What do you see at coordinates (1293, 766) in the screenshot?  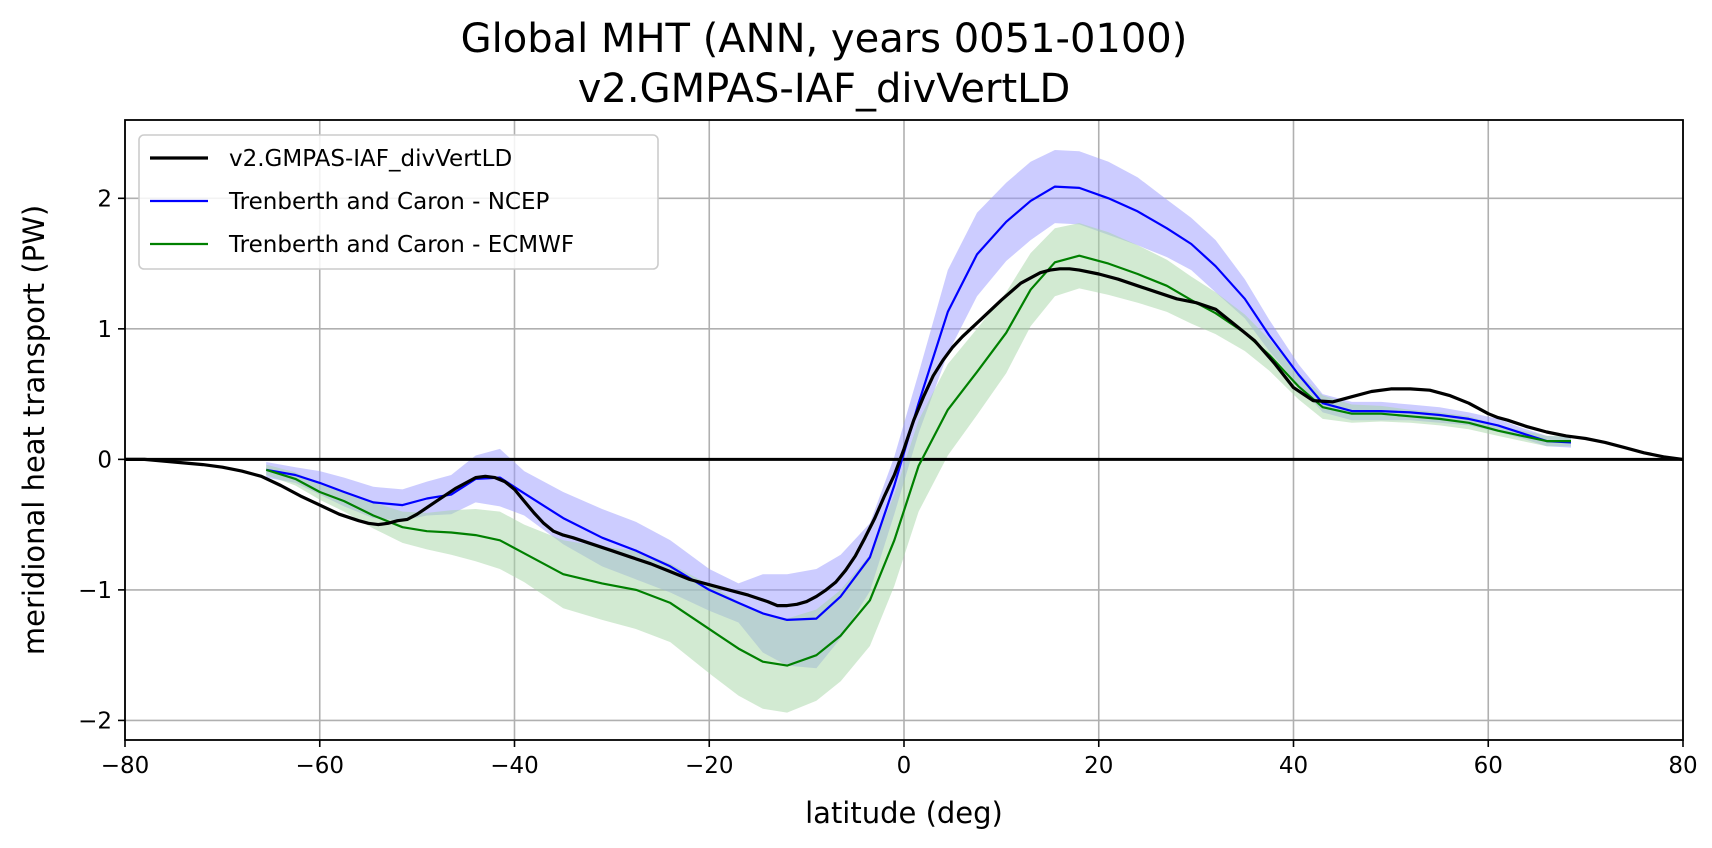 I see `x-tick-label: 40` at bounding box center [1293, 766].